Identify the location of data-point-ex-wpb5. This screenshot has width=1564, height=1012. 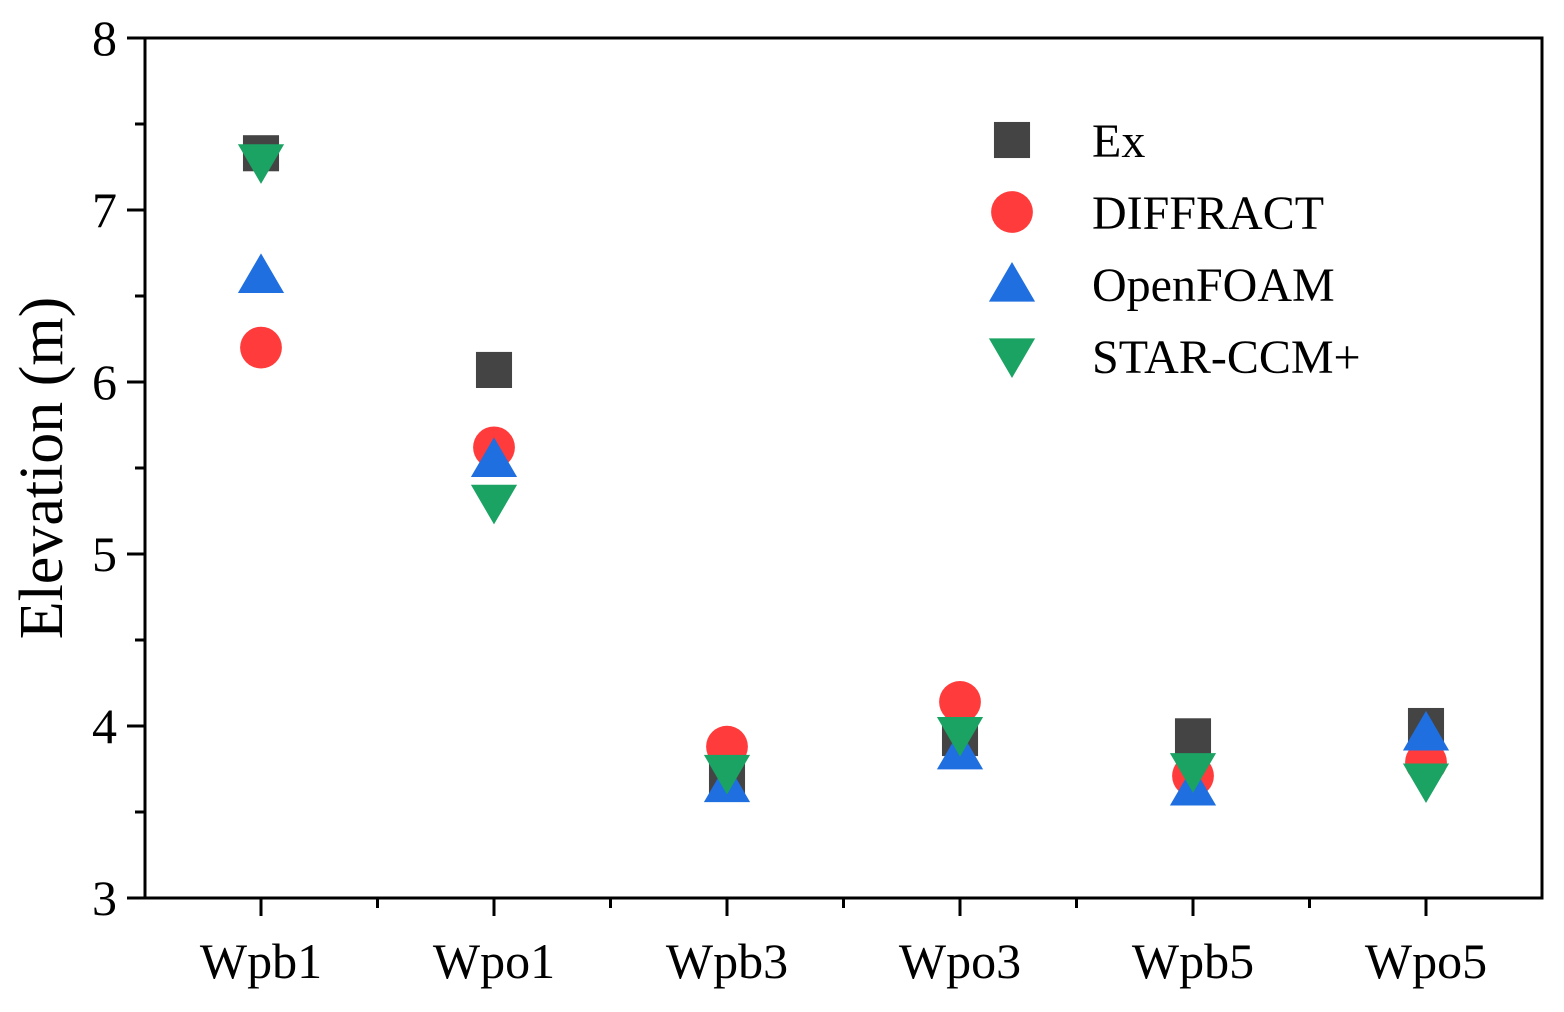
(1193, 736).